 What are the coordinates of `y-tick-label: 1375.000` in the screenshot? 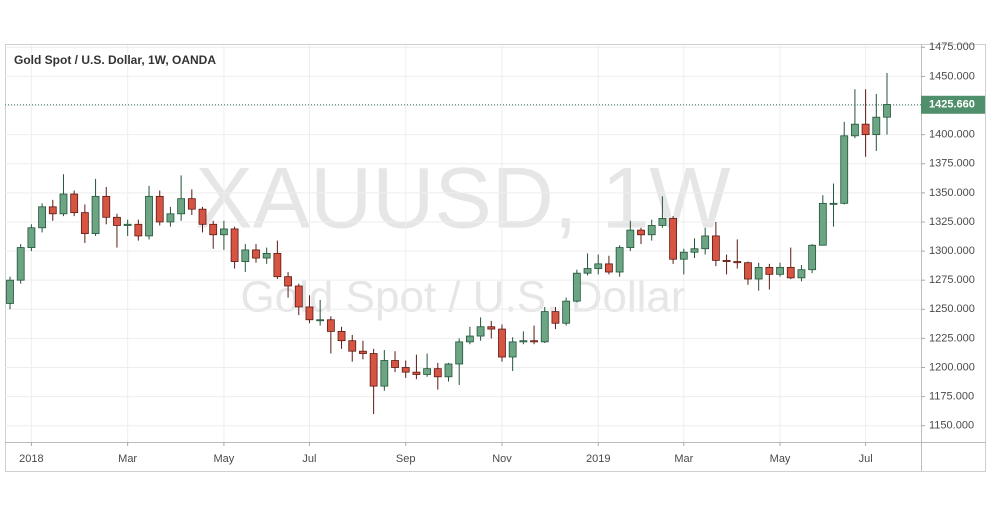 It's located at (952, 164).